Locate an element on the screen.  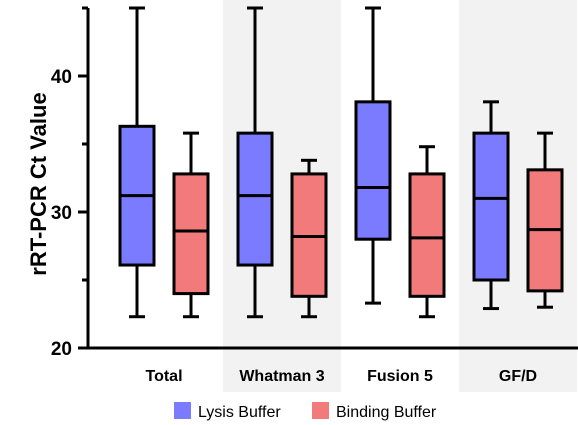
legend-label: Lysis Buffer is located at coordinates (239, 412).